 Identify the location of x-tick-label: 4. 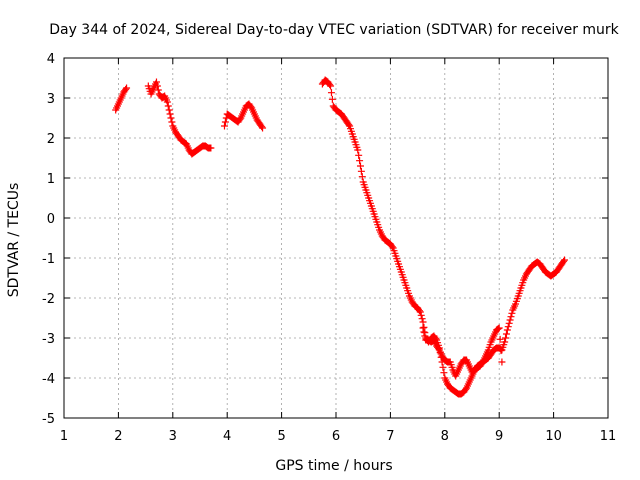
(227, 436).